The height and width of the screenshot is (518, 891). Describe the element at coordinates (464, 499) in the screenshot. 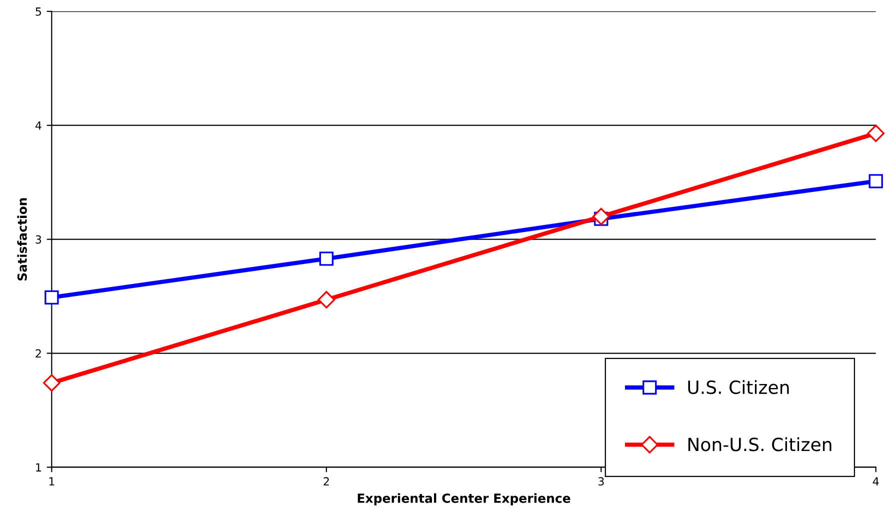

I see `x-axis-title: Experiental Center Experience` at that location.